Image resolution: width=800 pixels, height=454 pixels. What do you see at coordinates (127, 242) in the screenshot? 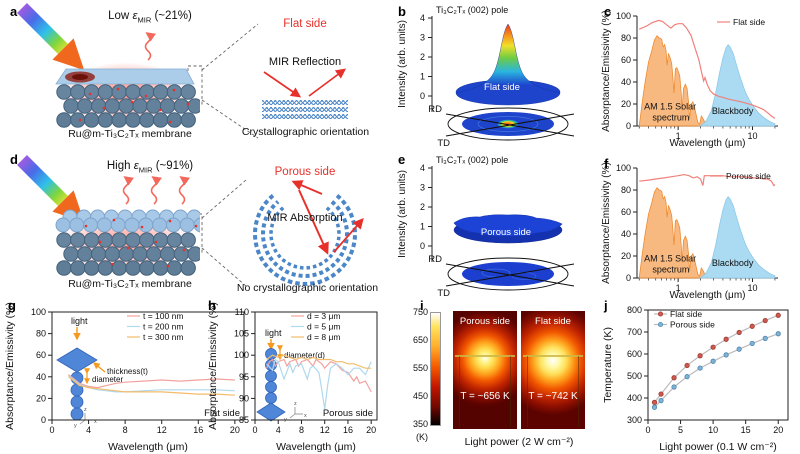
I see `membrane-porous-graphic` at bounding box center [127, 242].